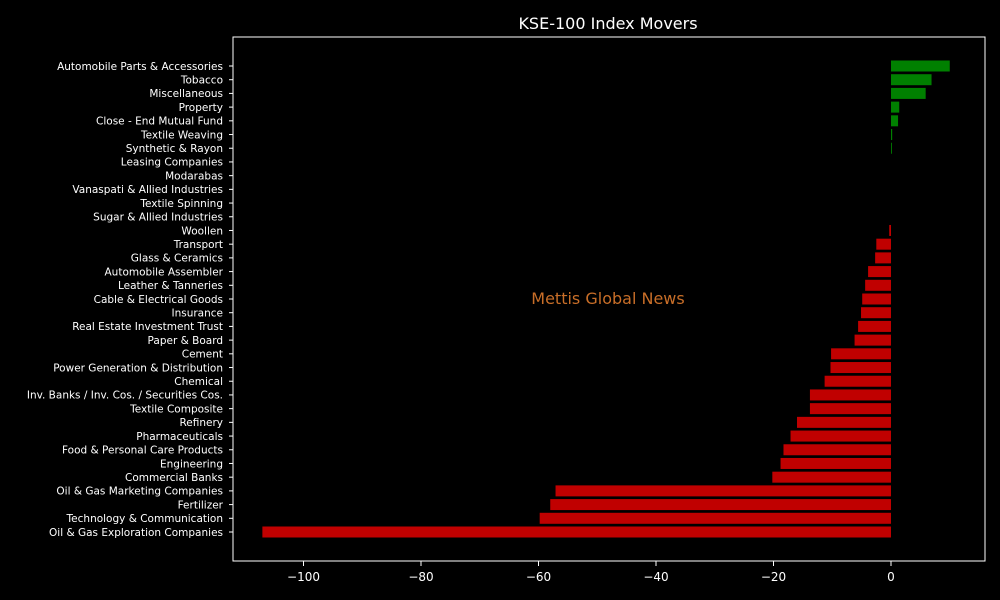 Image resolution: width=1000 pixels, height=600 pixels. What do you see at coordinates (147, 327) in the screenshot?
I see `category-label: Real Estate Investment Trust` at bounding box center [147, 327].